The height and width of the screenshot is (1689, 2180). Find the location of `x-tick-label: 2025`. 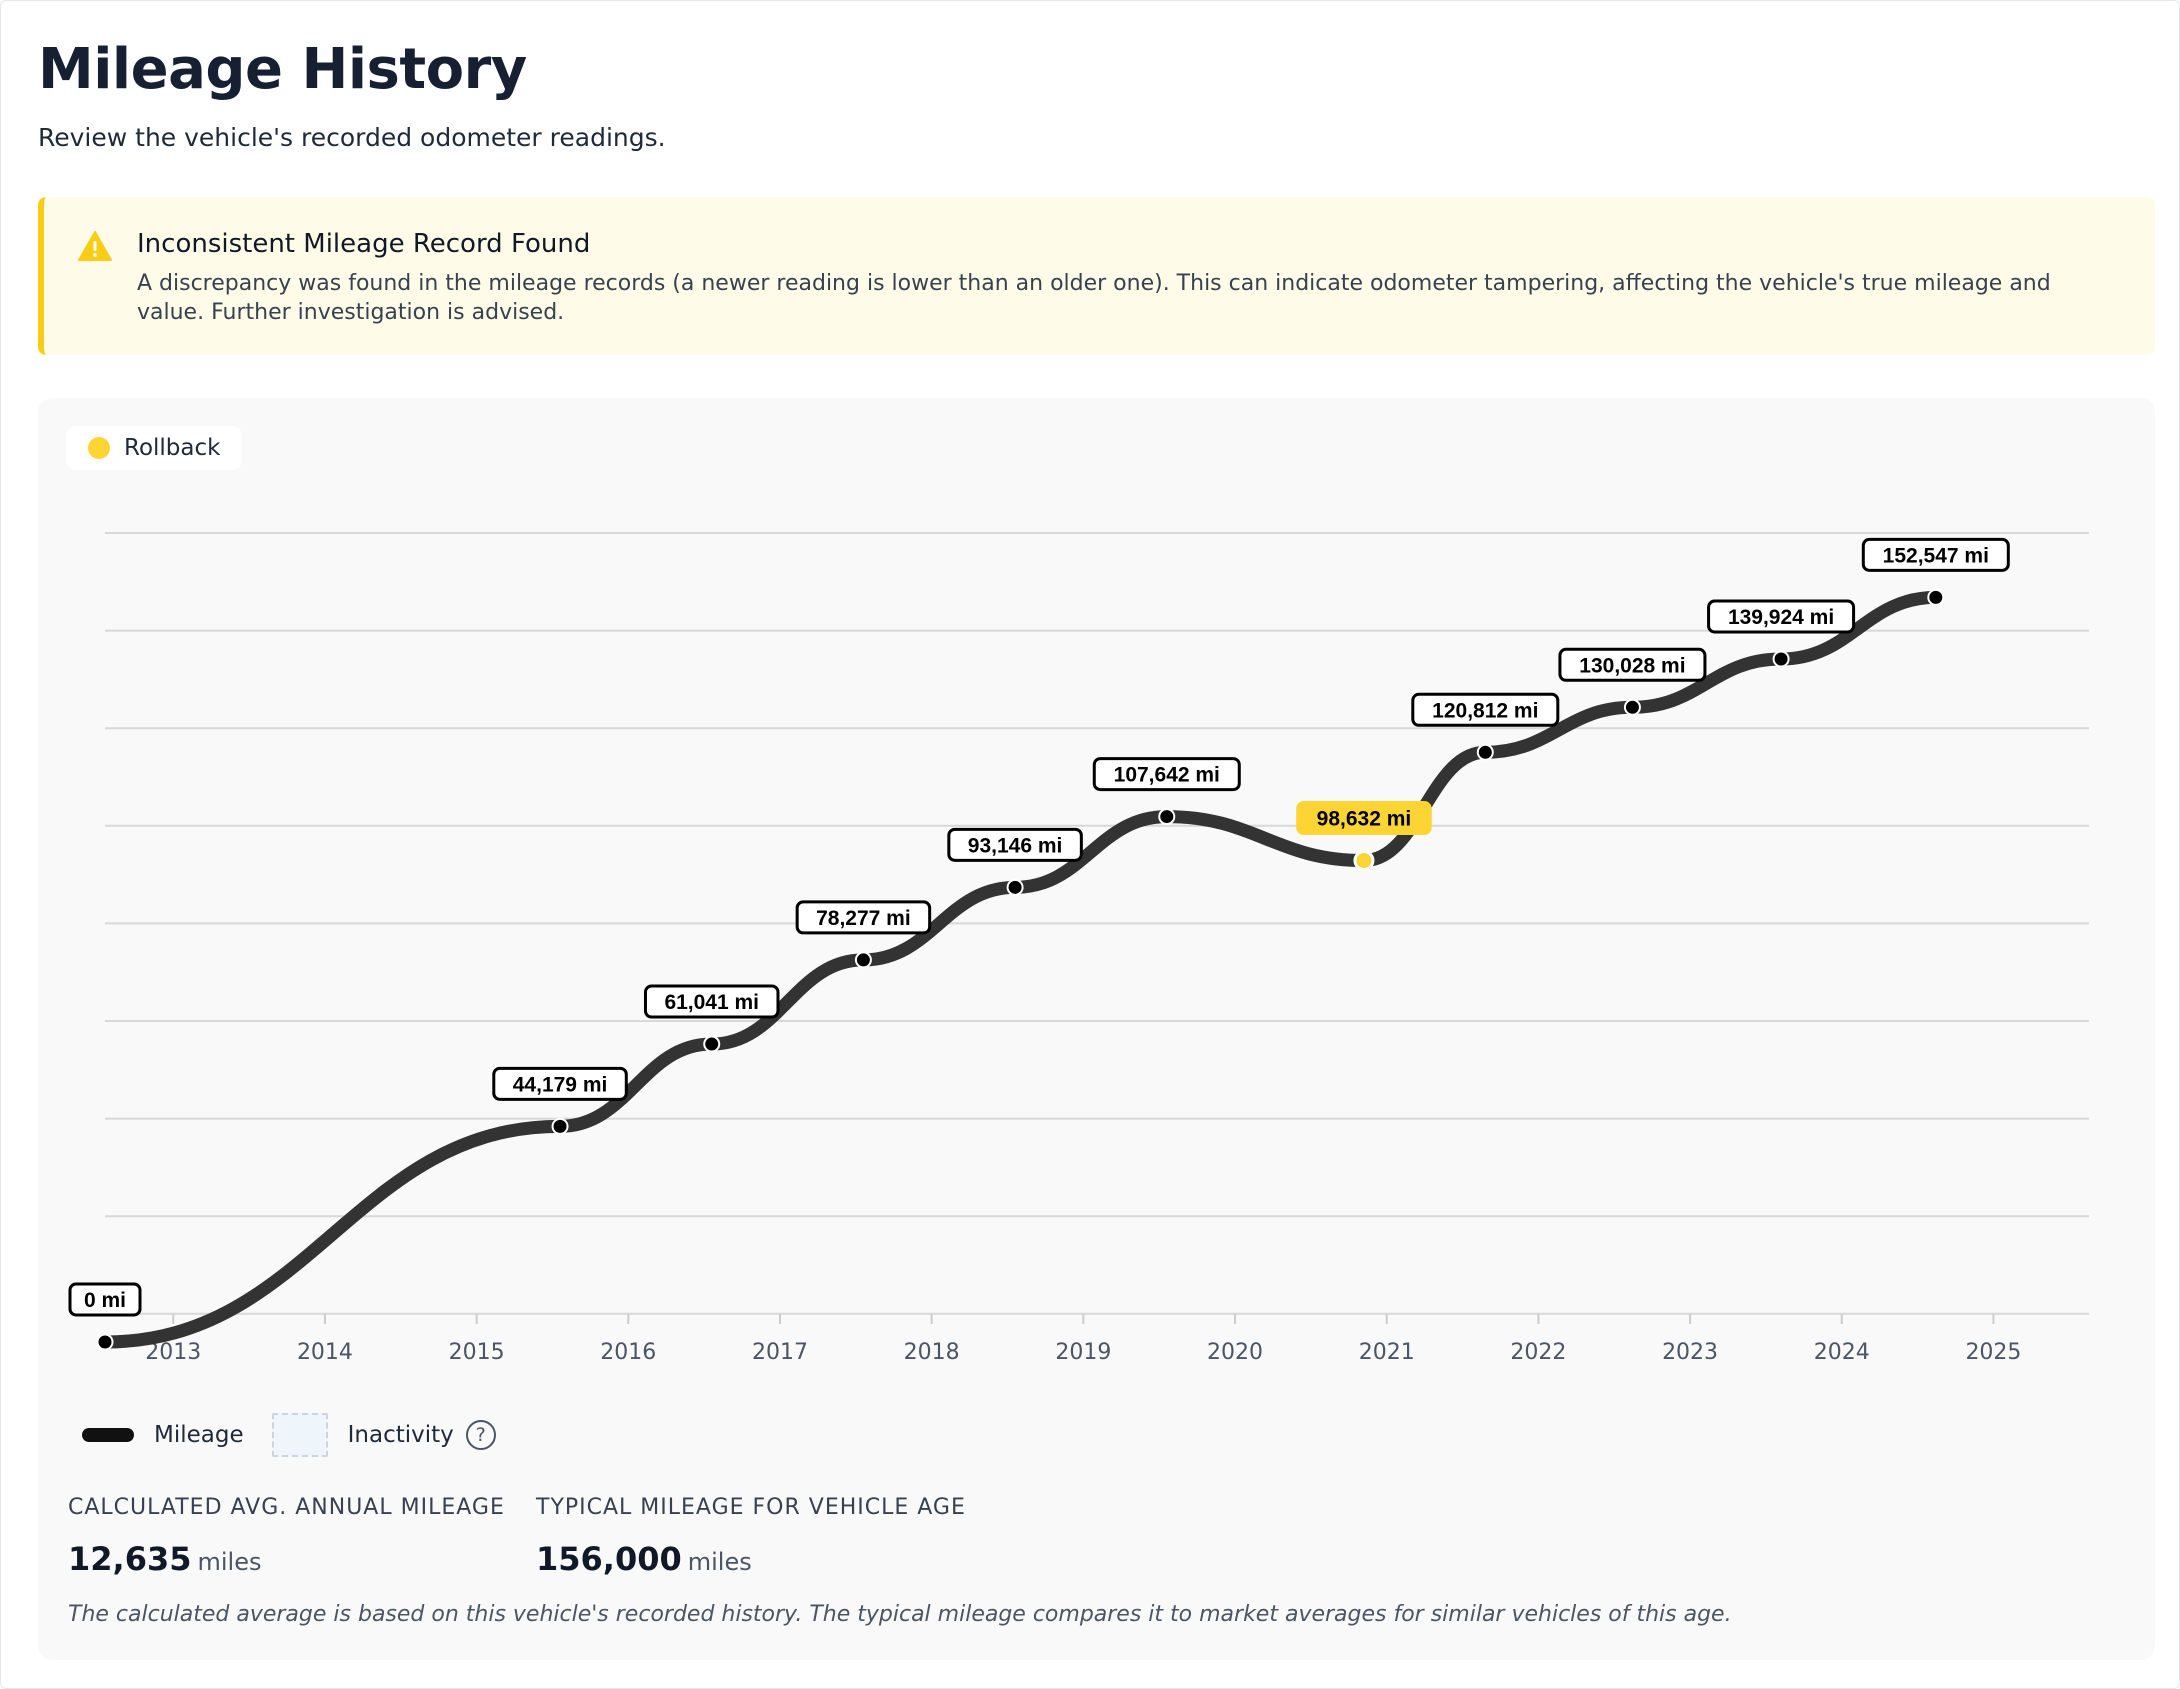

x-tick-label: 2025 is located at coordinates (1993, 1352).